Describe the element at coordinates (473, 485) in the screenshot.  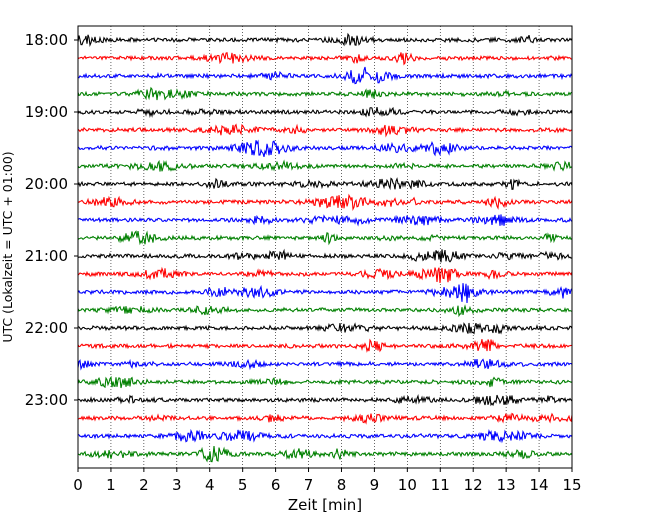
I see `x-tick-label: 12` at that location.